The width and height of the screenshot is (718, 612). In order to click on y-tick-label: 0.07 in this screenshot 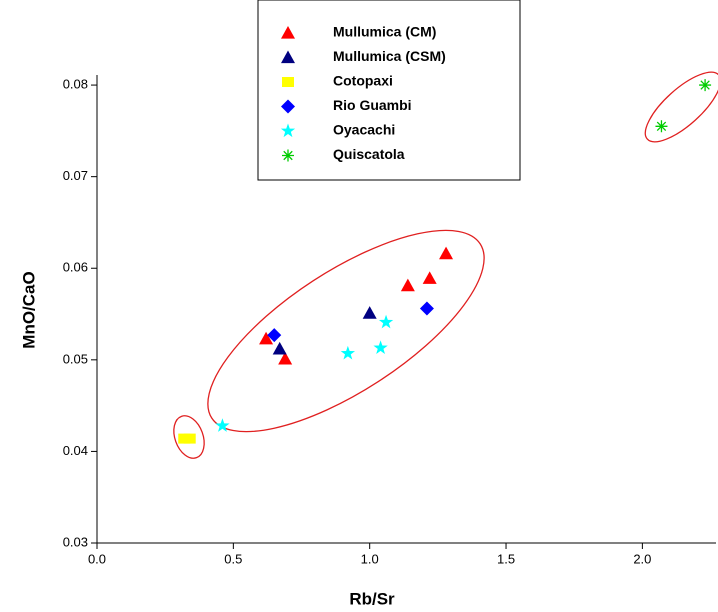, I will do `click(75, 175)`.